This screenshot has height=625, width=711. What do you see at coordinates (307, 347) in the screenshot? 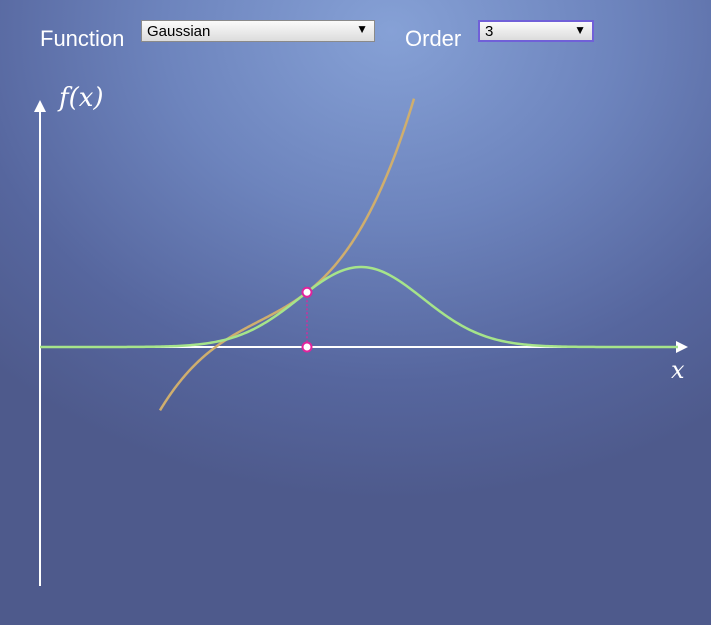
I see `expansion-point-handle` at bounding box center [307, 347].